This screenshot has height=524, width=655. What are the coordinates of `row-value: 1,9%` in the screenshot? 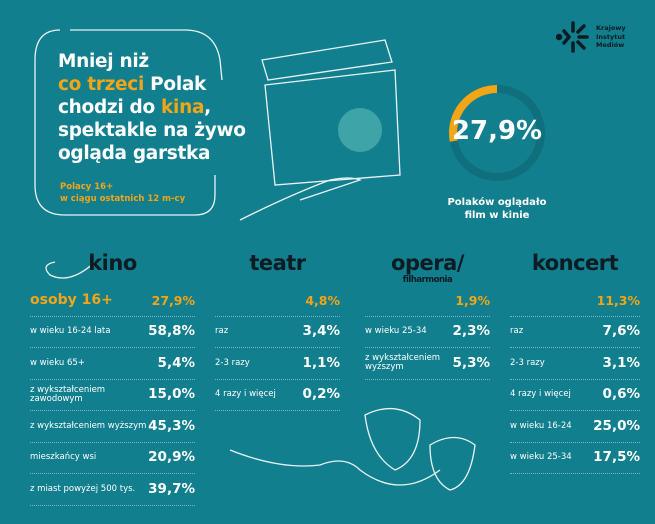 It's located at (472, 300).